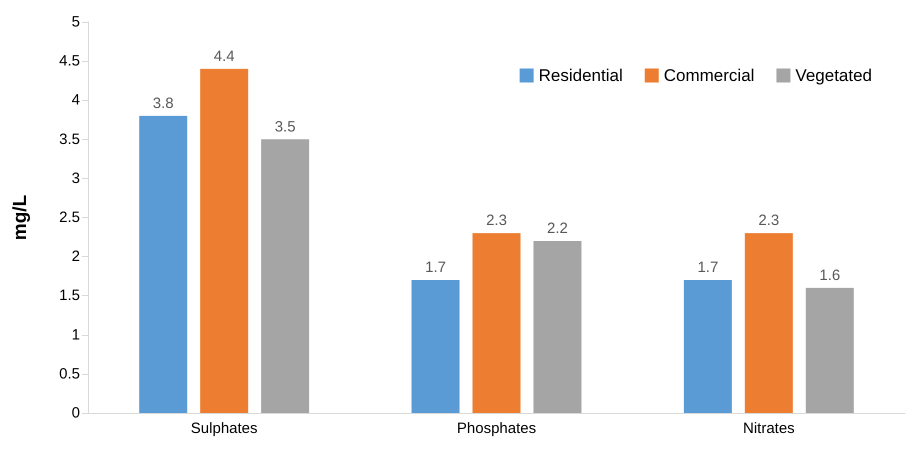  I want to click on y-tick-label: 2, so click(76, 257).